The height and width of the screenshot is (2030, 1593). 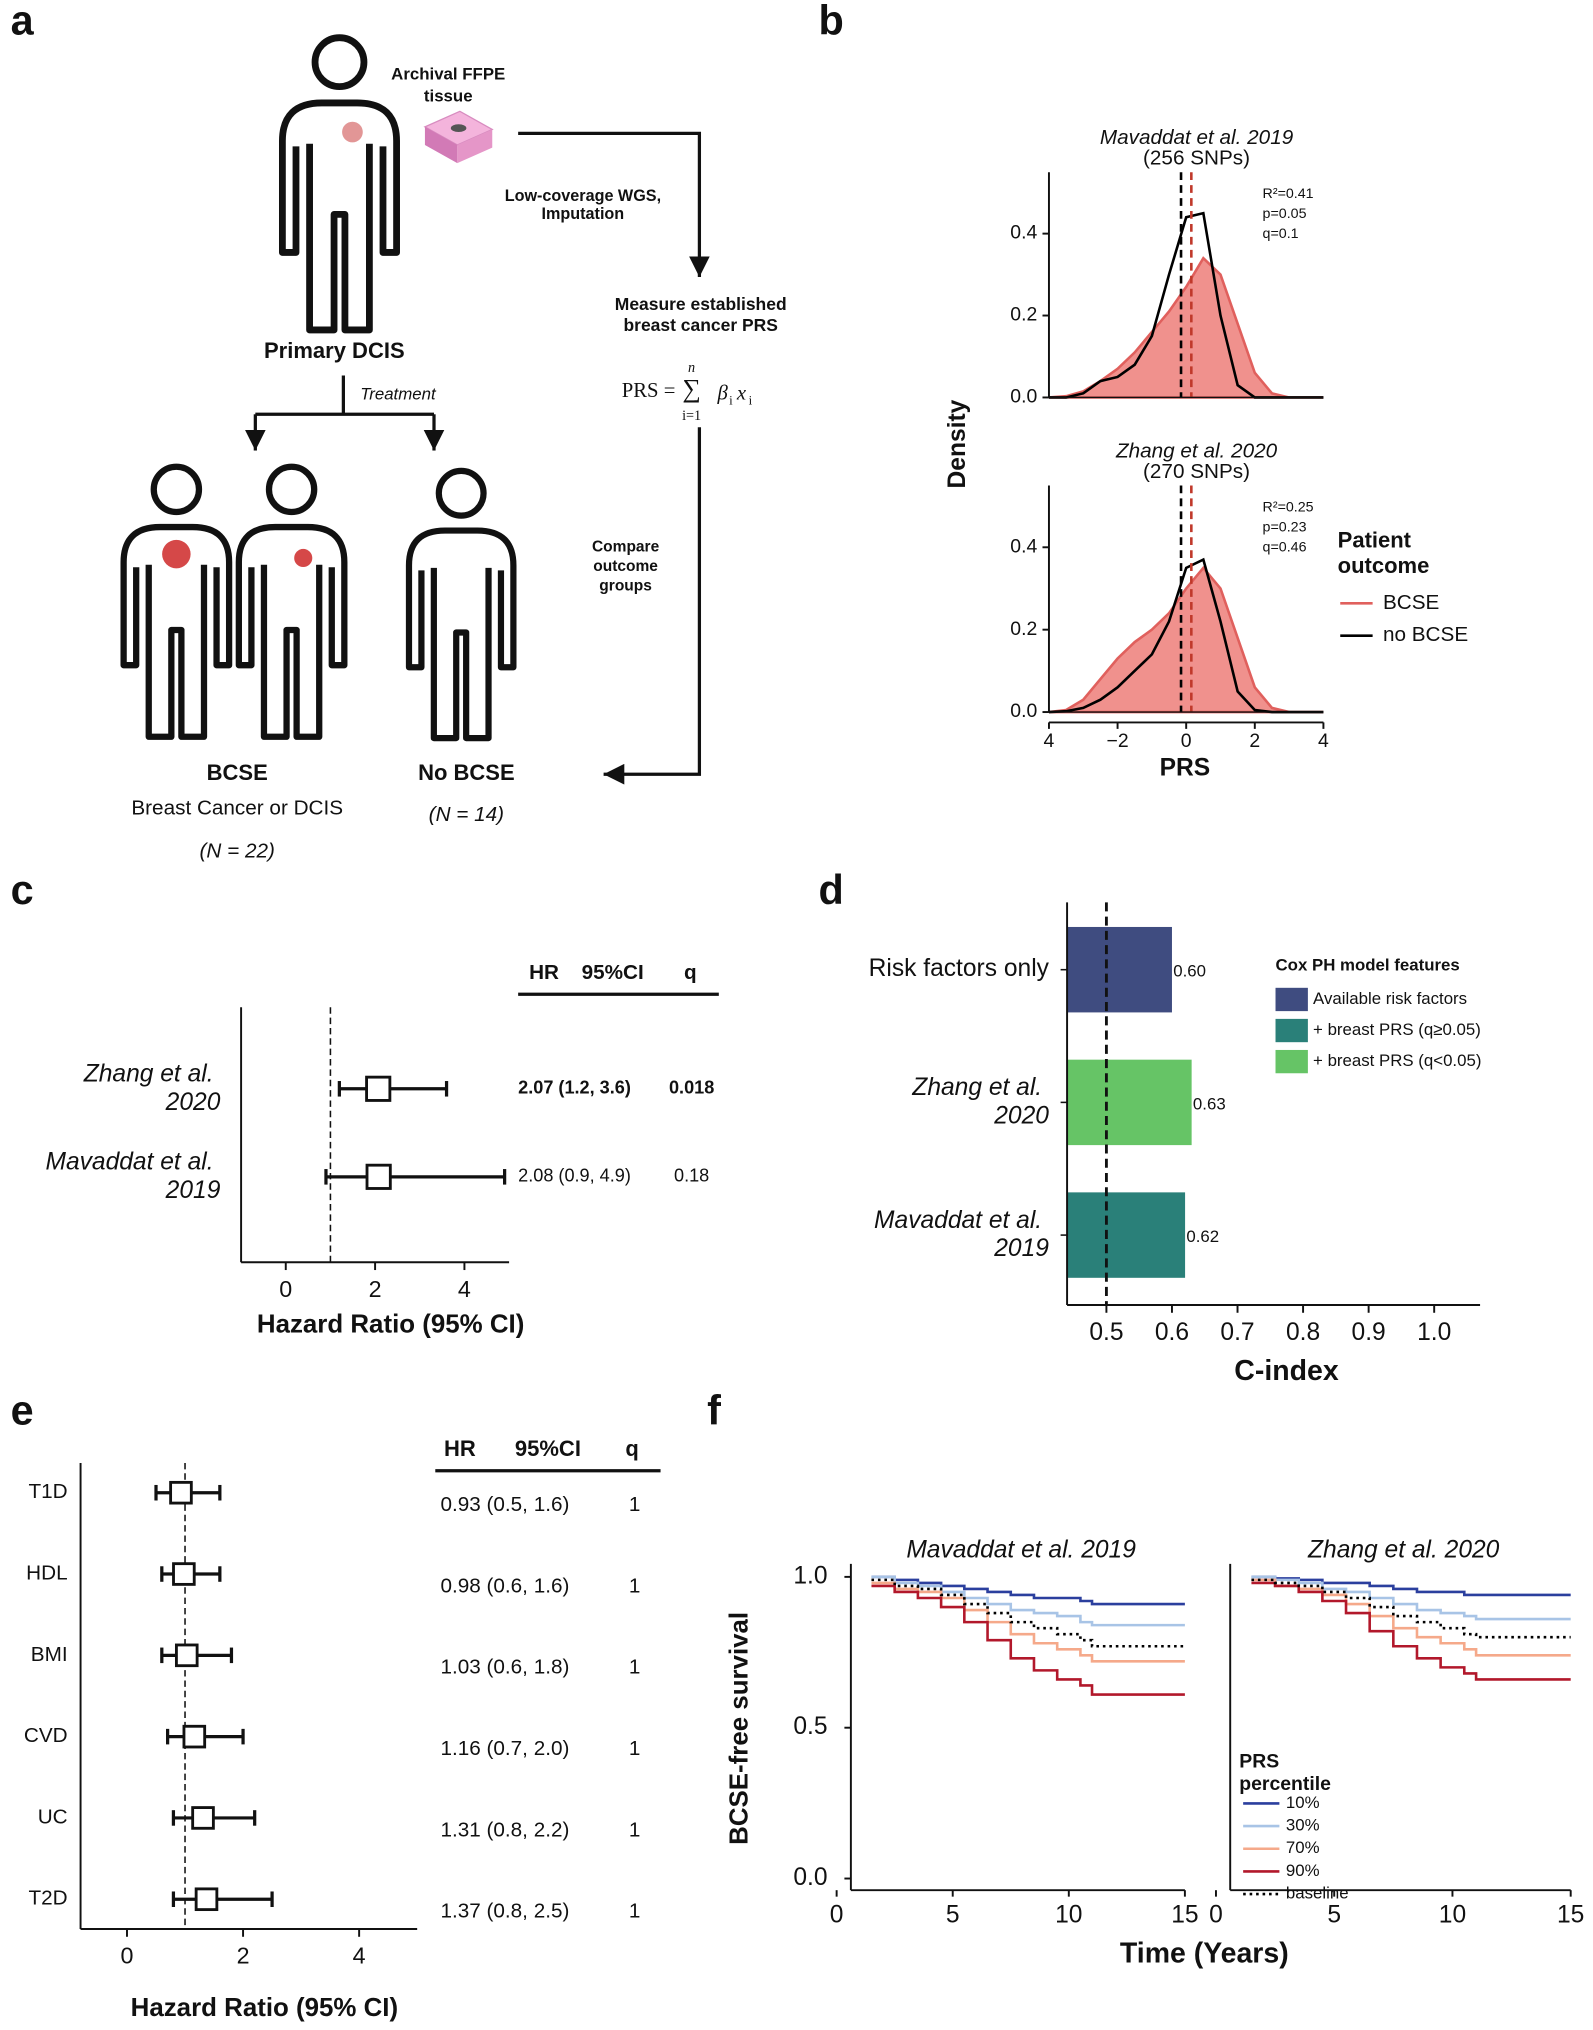 What do you see at coordinates (701, 325) in the screenshot?
I see `measure-label: breast cancer PRS` at bounding box center [701, 325].